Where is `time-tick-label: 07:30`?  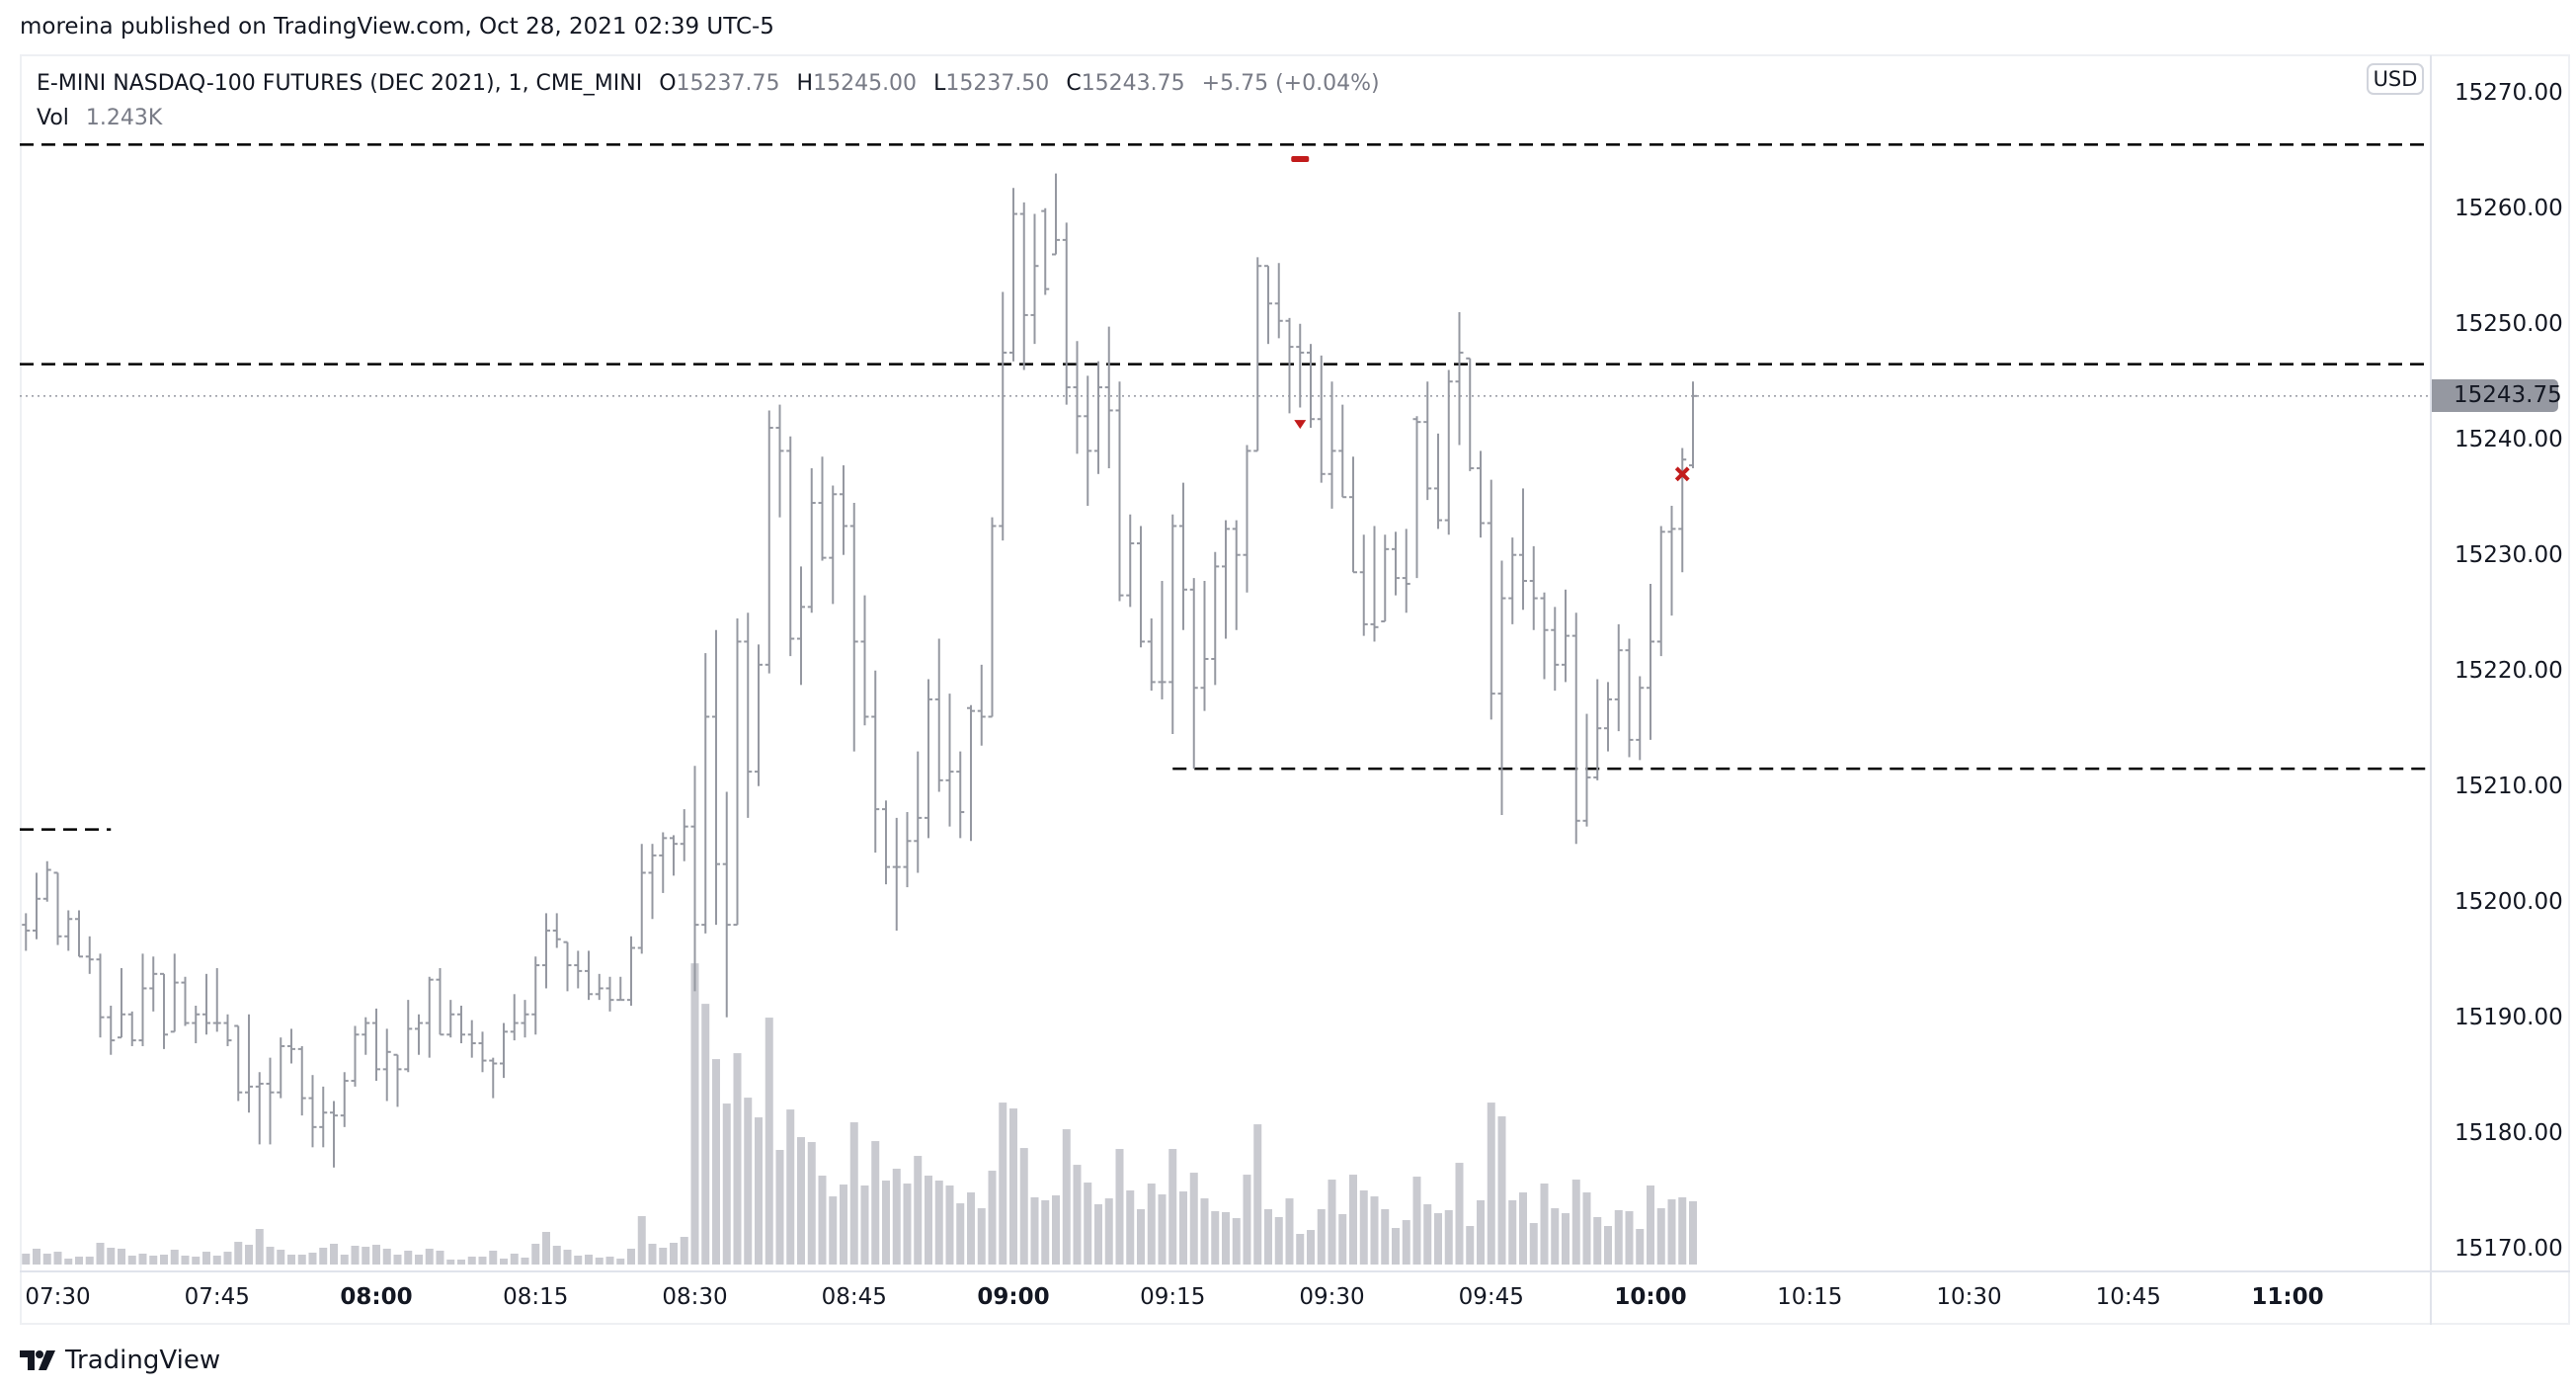 time-tick-label: 07:30 is located at coordinates (58, 1297).